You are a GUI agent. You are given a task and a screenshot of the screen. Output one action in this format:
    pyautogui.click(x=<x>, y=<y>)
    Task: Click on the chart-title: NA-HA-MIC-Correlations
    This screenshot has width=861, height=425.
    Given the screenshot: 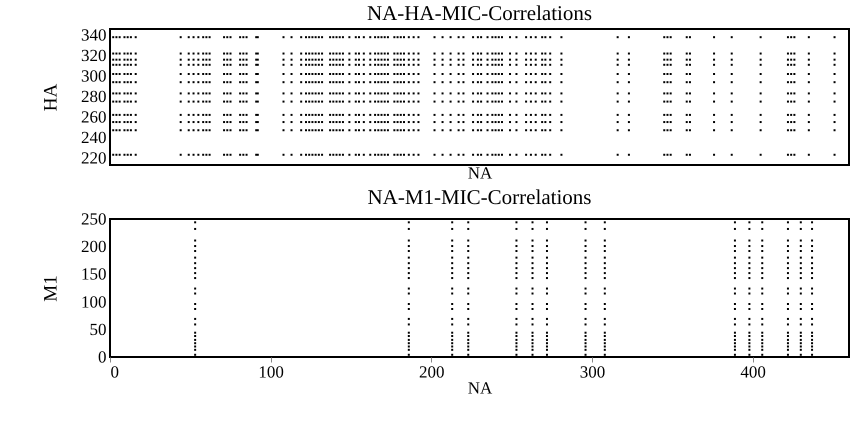 What is the action you would take?
    pyautogui.click(x=479, y=13)
    